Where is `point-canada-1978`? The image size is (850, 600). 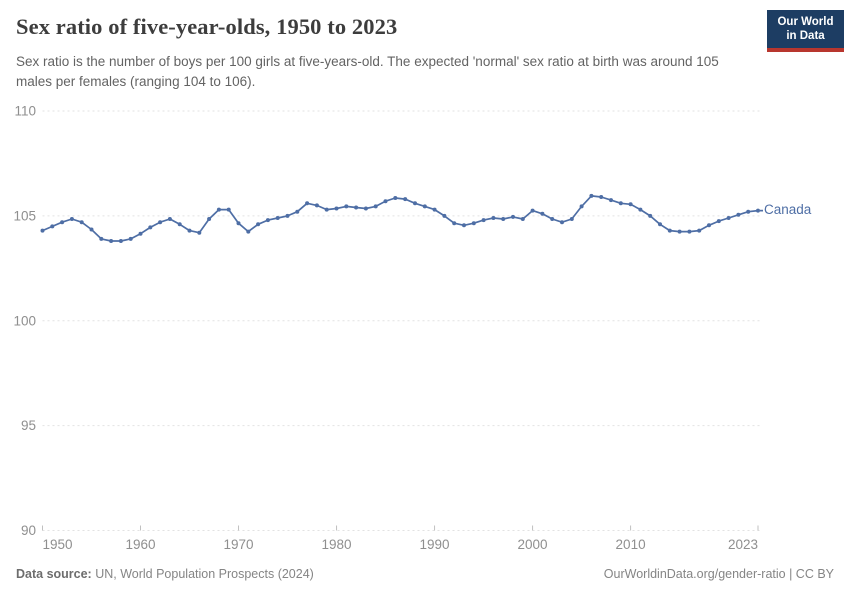
point-canada-1978 is located at coordinates (316, 205).